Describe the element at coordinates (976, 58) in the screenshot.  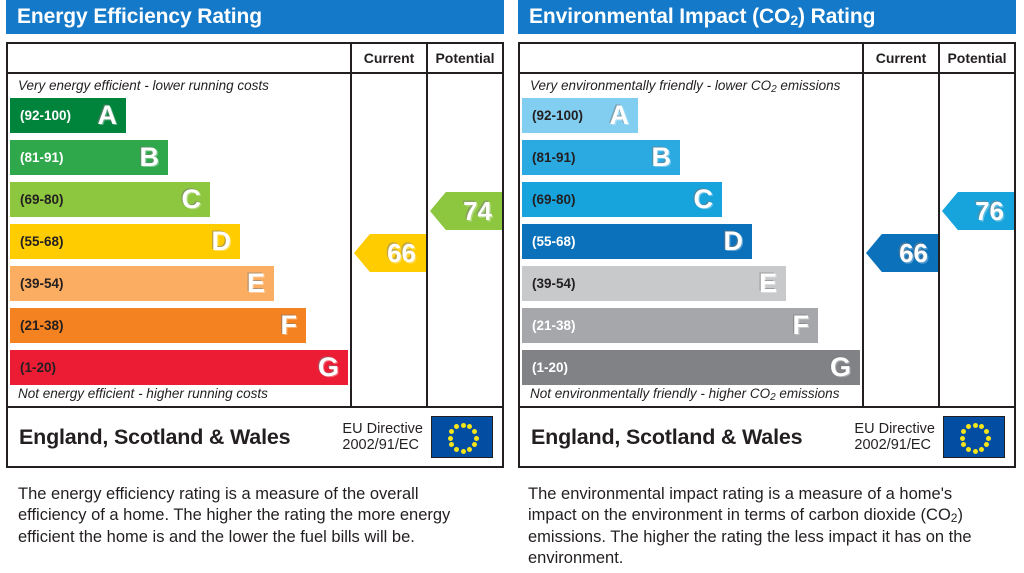
I see `environmental-header-potential: Potential` at that location.